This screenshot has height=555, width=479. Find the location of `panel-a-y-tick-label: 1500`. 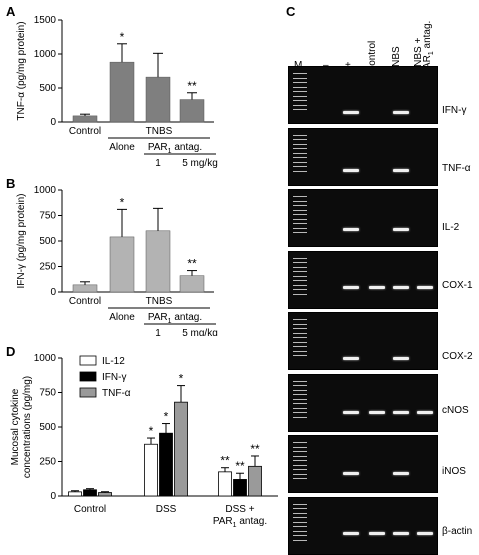

panel-a-y-tick-label: 1500 is located at coordinates (45, 20).